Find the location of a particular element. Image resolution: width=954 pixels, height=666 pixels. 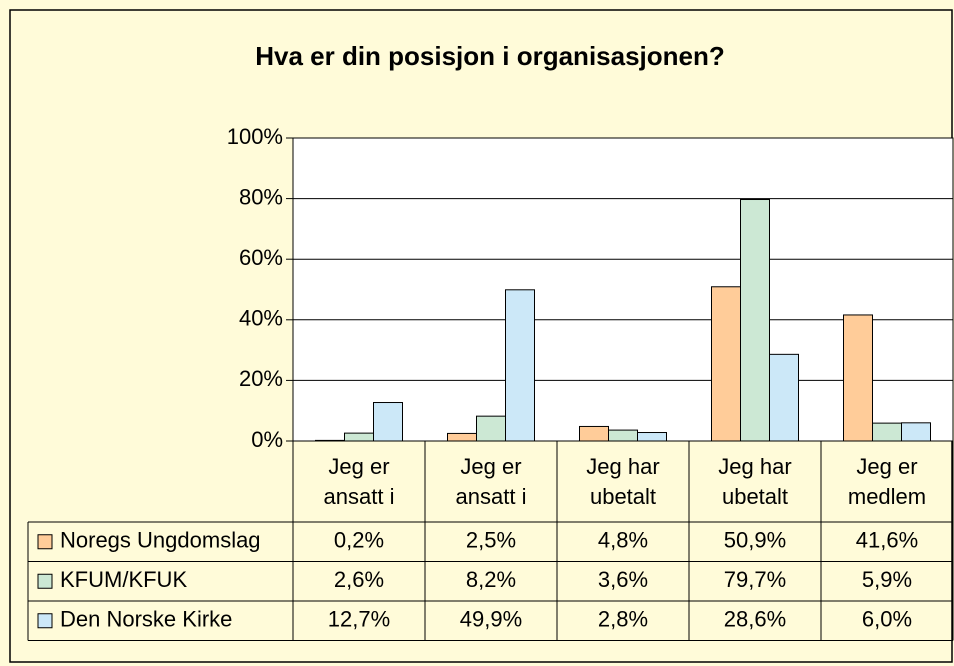

data-table-value: 4,8% is located at coordinates (623, 540).